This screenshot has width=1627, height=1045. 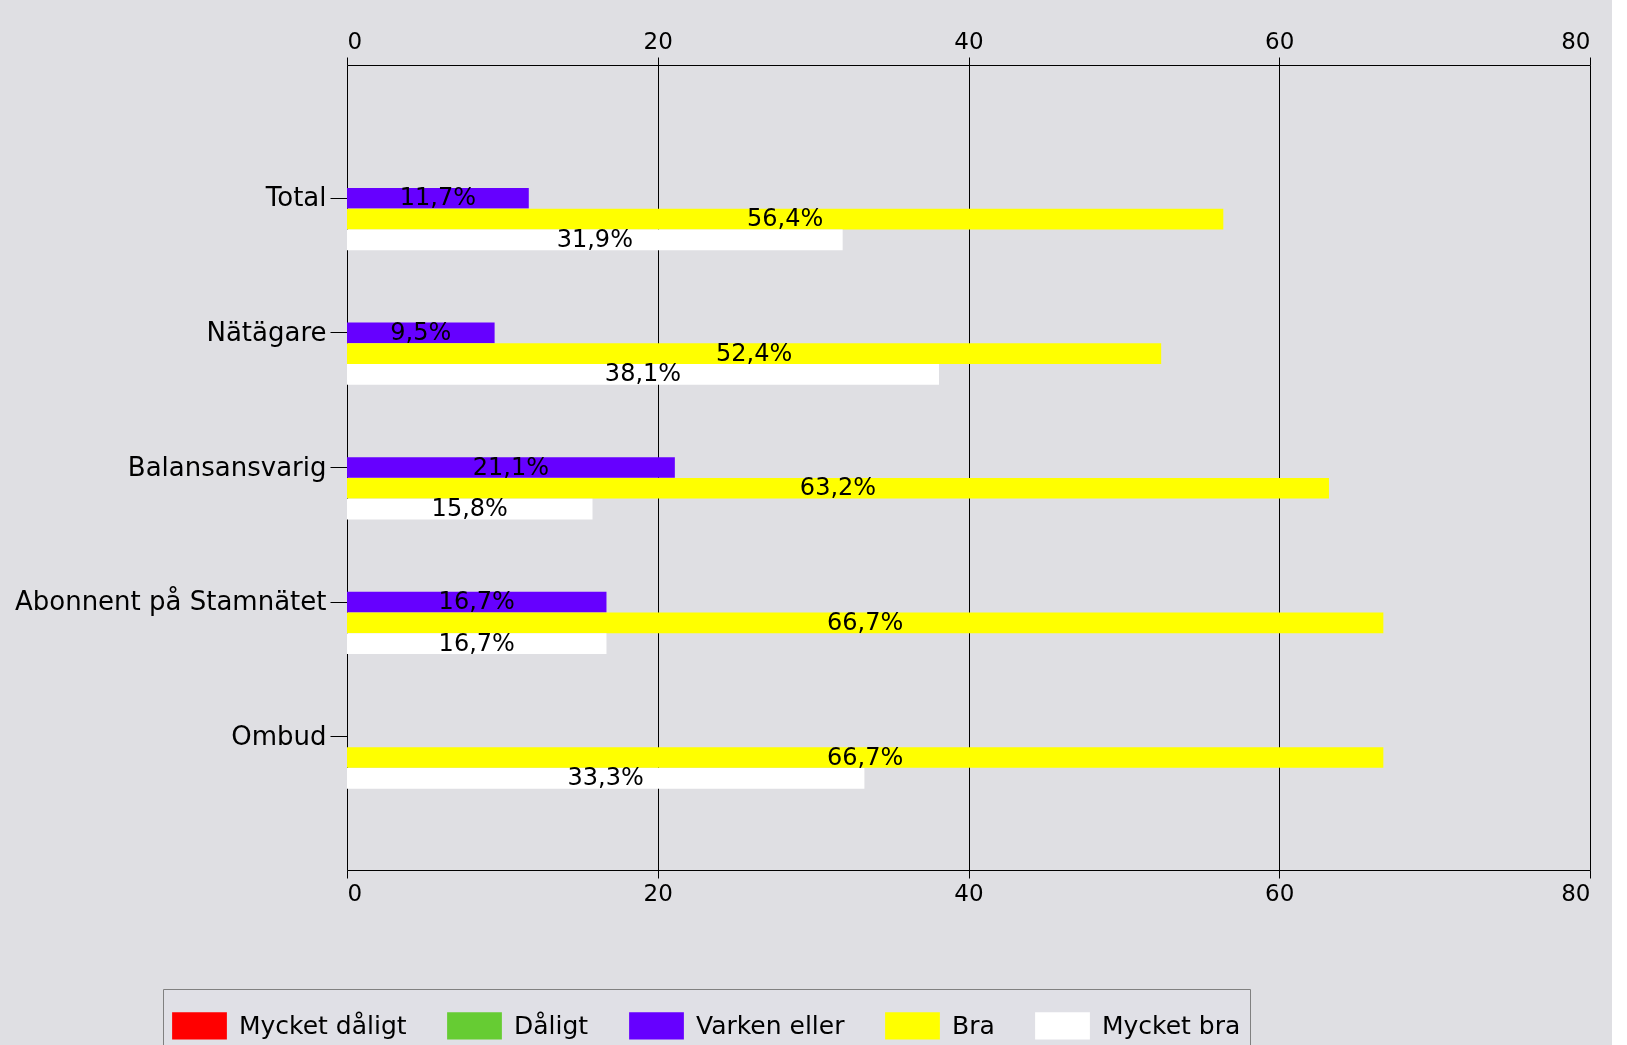 What do you see at coordinates (266, 331) in the screenshot?
I see `y-tick-label: Nätägare` at bounding box center [266, 331].